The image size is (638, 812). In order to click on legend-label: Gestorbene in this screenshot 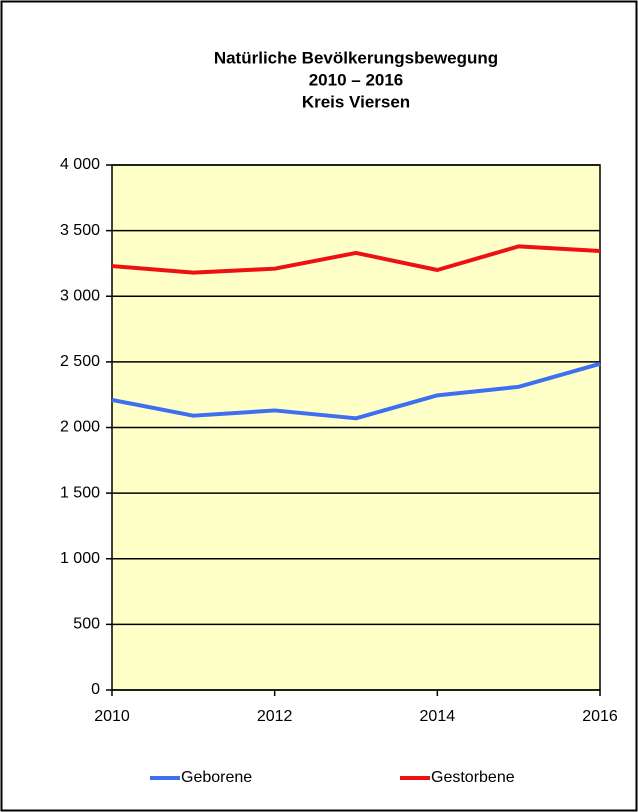, I will do `click(473, 777)`.